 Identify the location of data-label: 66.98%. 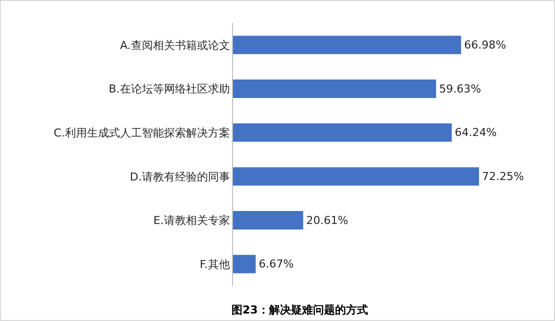
(485, 45).